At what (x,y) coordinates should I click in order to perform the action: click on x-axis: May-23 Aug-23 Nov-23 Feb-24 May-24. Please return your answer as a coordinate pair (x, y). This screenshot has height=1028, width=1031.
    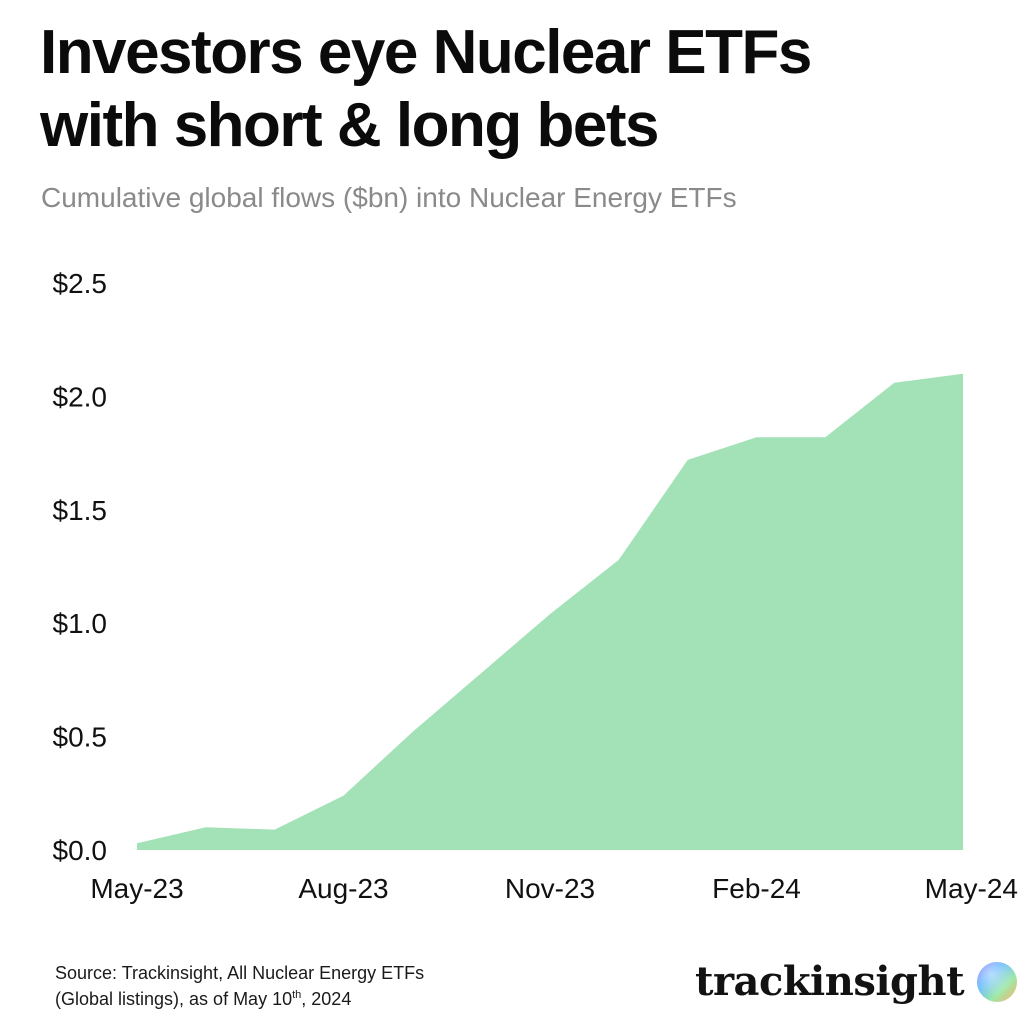
    Looking at the image, I should click on (554, 888).